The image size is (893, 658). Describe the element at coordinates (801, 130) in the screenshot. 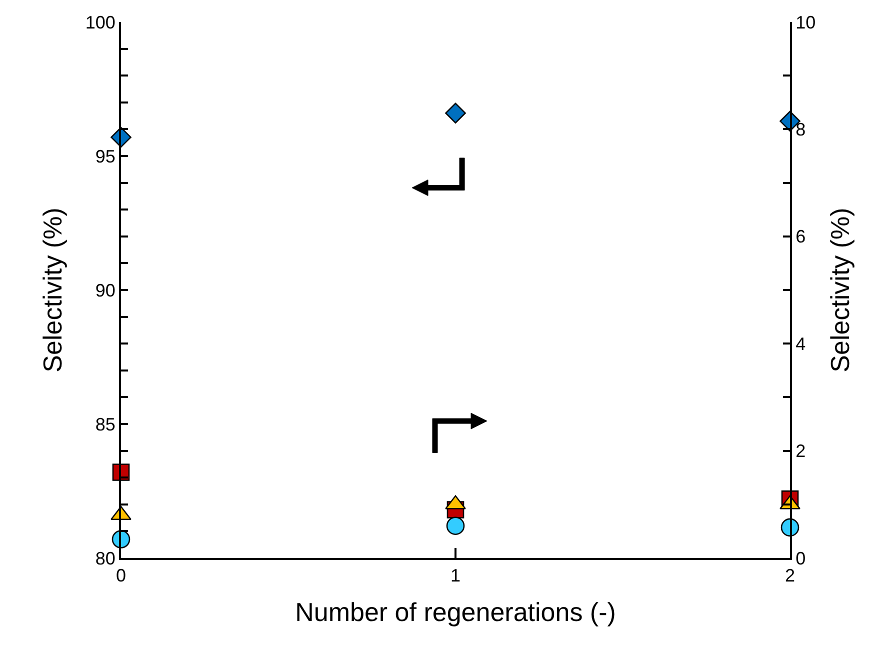

I see `y2-tick-label: 8` at that location.